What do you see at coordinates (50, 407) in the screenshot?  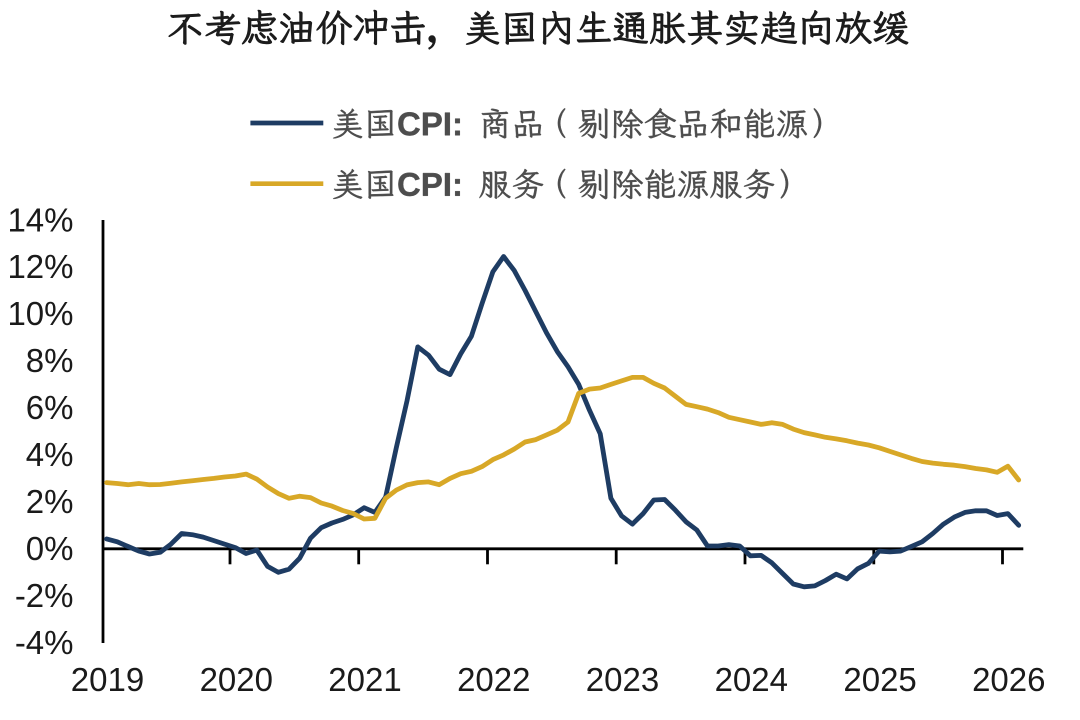 I see `svg-text: 6%` at bounding box center [50, 407].